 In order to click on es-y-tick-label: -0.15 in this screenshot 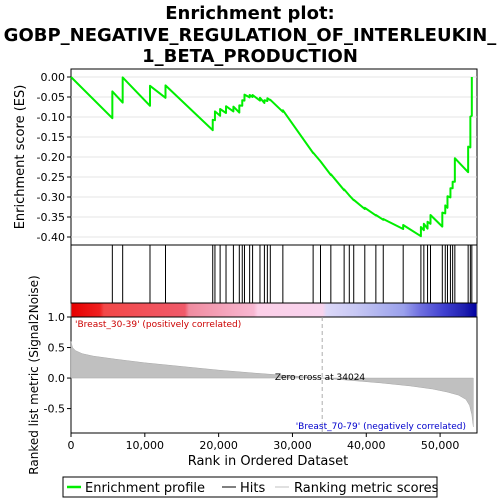, I will do `click(51, 137)`.